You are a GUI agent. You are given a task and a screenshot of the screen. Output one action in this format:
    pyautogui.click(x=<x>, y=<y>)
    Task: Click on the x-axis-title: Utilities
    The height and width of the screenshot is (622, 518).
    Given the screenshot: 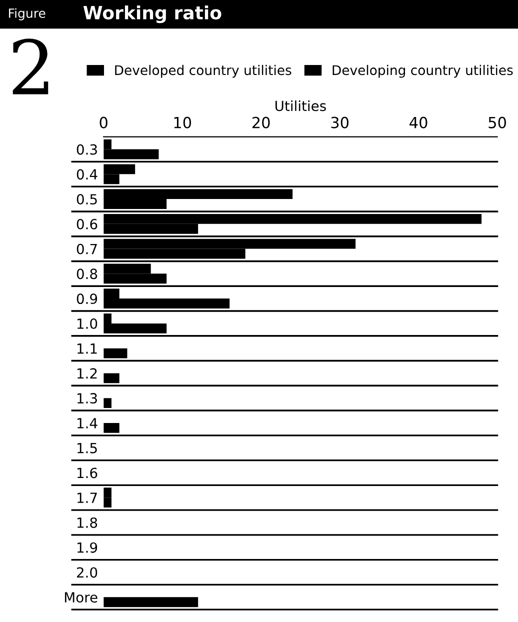 What is the action you would take?
    pyautogui.click(x=301, y=106)
    